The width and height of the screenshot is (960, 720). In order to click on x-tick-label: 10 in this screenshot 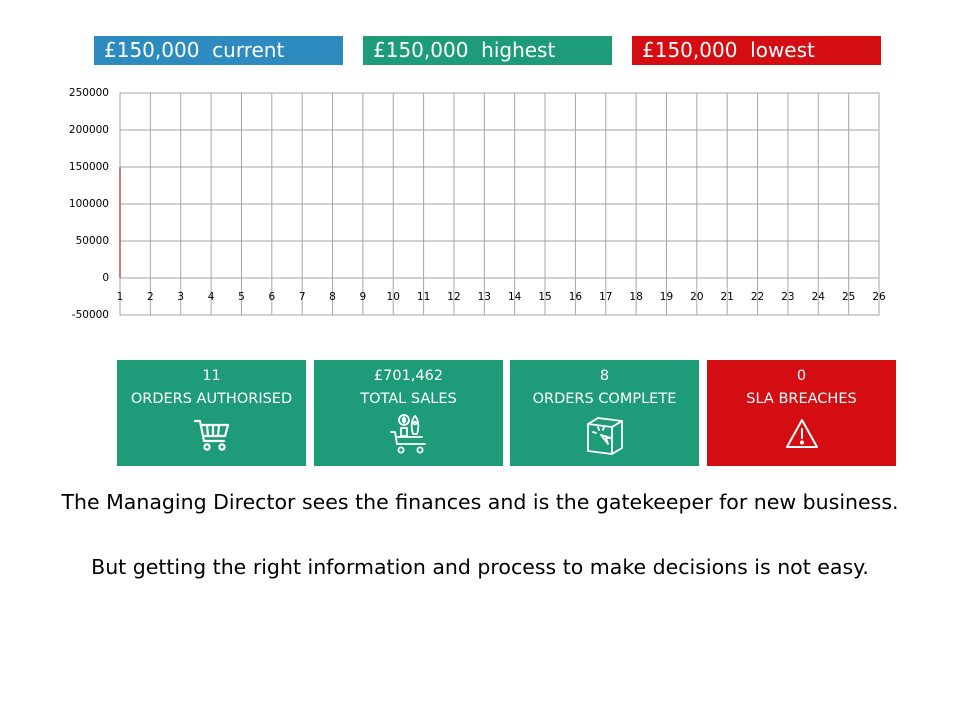, I will do `click(393, 297)`.